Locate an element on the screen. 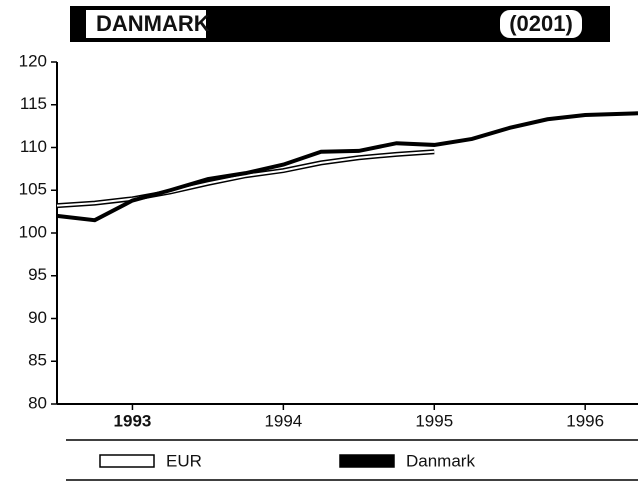 This screenshot has width=638, height=481. title-background is located at coordinates (146, 24).